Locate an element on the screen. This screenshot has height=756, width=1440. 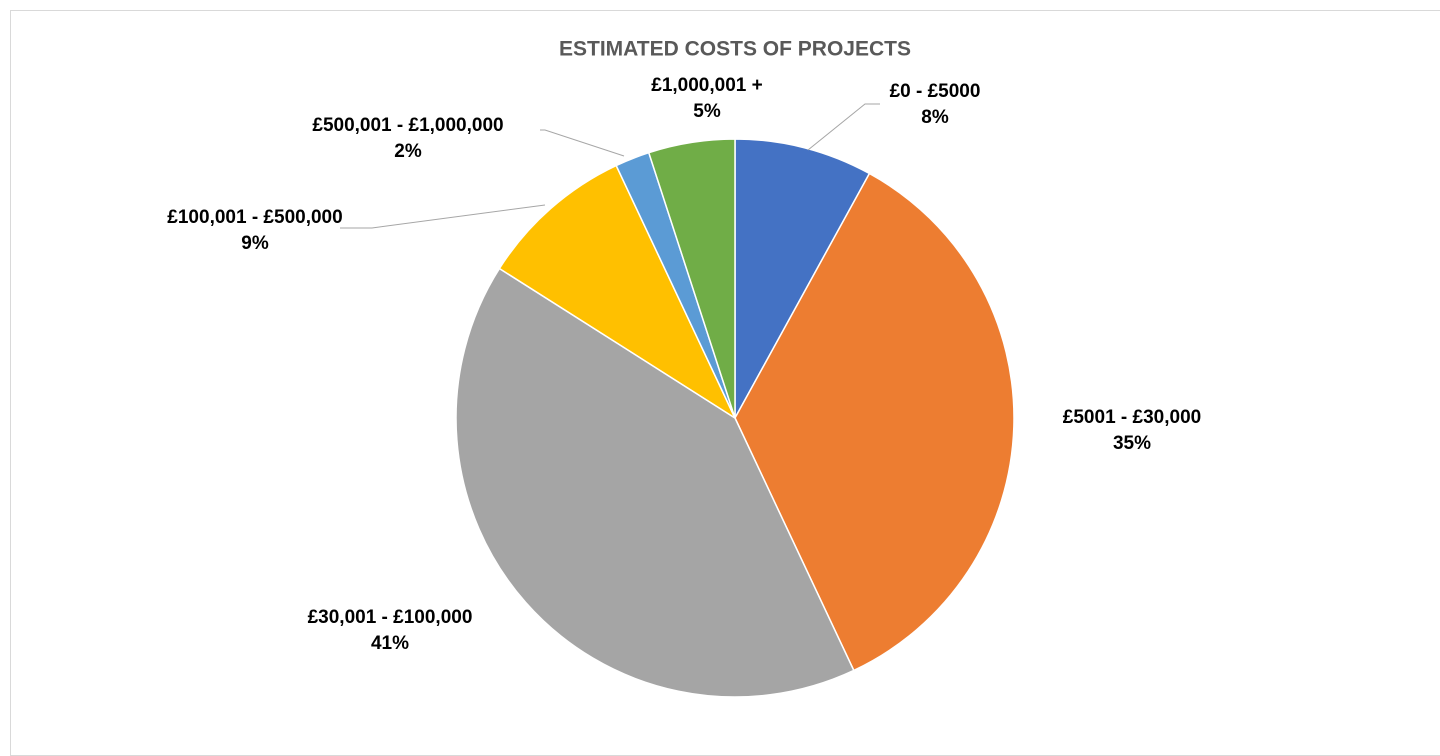
slice-label: £30,001 - £100,000 is located at coordinates (390, 617).